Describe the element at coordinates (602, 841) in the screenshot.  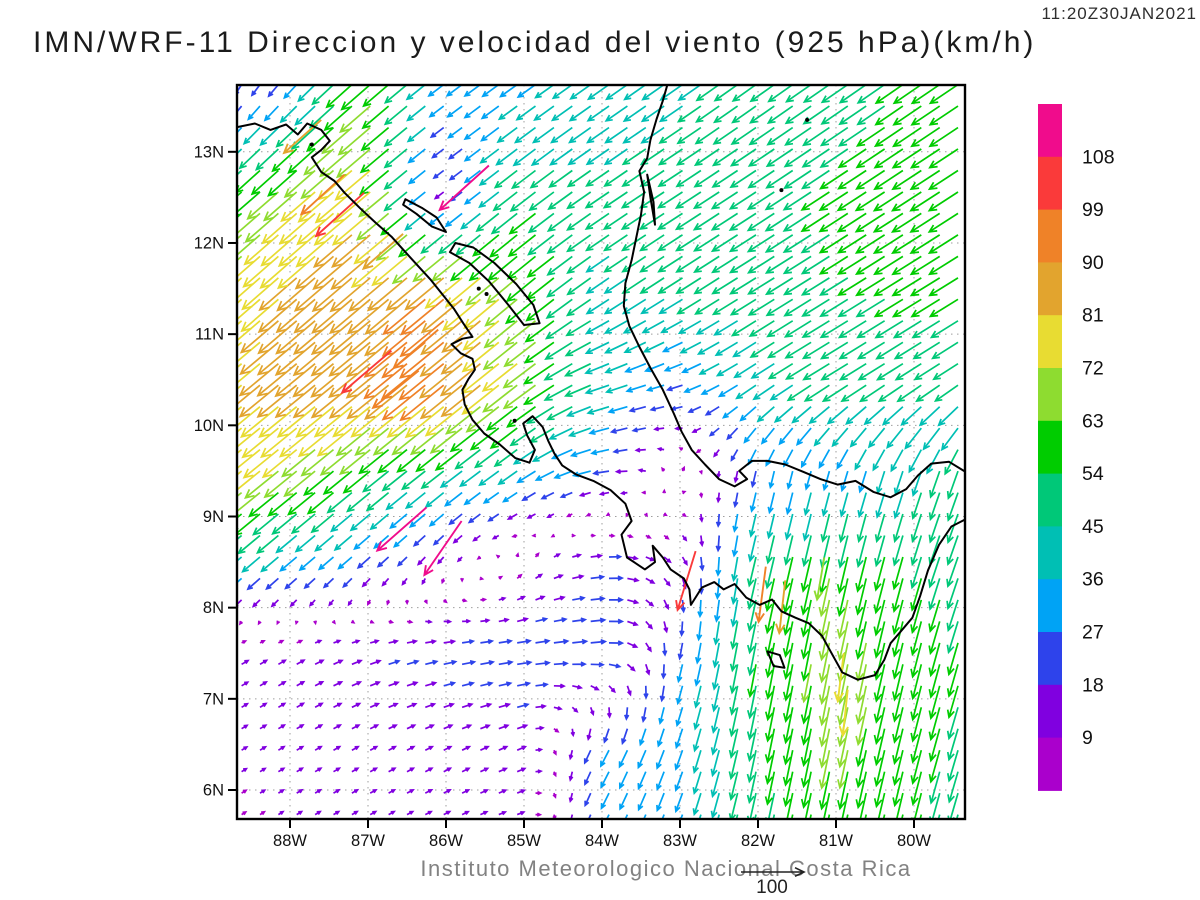
I see `x-tick-label: 84W` at that location.